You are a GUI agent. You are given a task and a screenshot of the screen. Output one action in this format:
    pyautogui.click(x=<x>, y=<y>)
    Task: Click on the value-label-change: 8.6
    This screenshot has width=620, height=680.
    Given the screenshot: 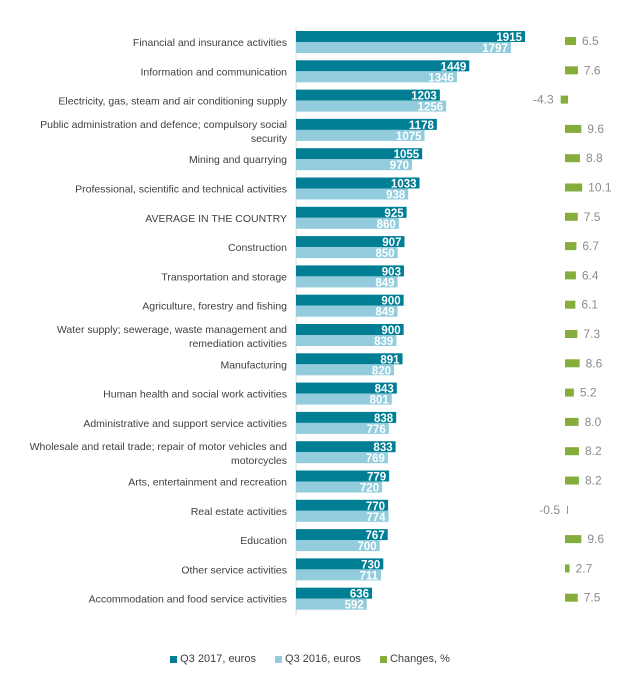 What is the action you would take?
    pyautogui.click(x=594, y=363)
    